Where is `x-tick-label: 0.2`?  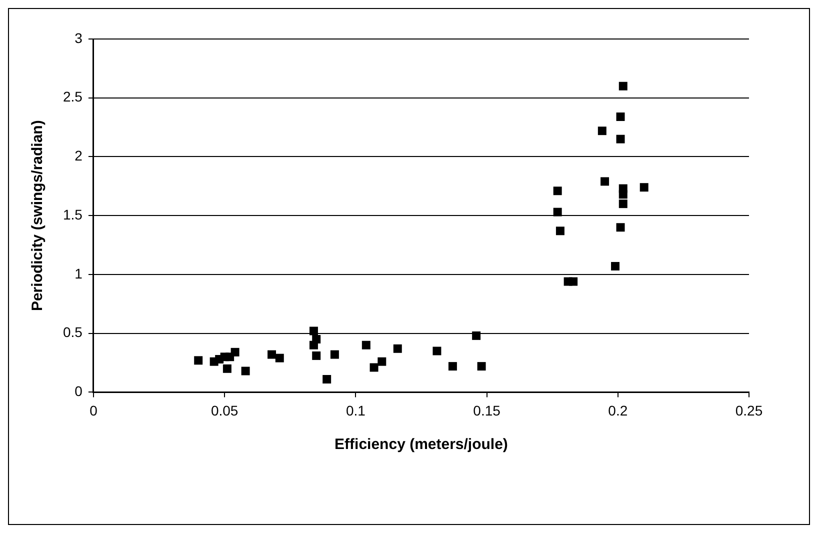
x-tick-label: 0.2 is located at coordinates (618, 410).